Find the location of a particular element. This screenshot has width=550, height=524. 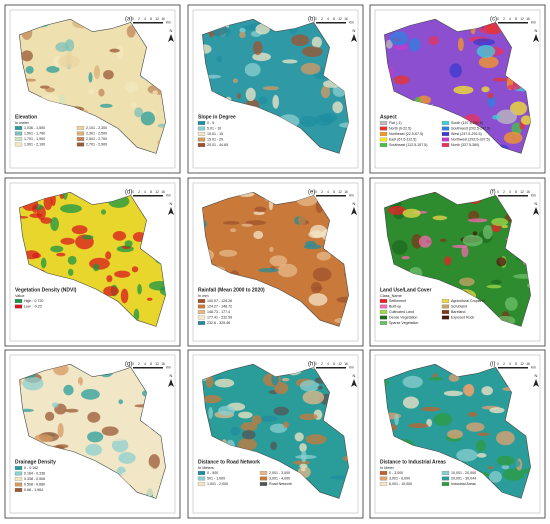

legend-entry: North (337.5-360) is located at coordinates (465, 145).